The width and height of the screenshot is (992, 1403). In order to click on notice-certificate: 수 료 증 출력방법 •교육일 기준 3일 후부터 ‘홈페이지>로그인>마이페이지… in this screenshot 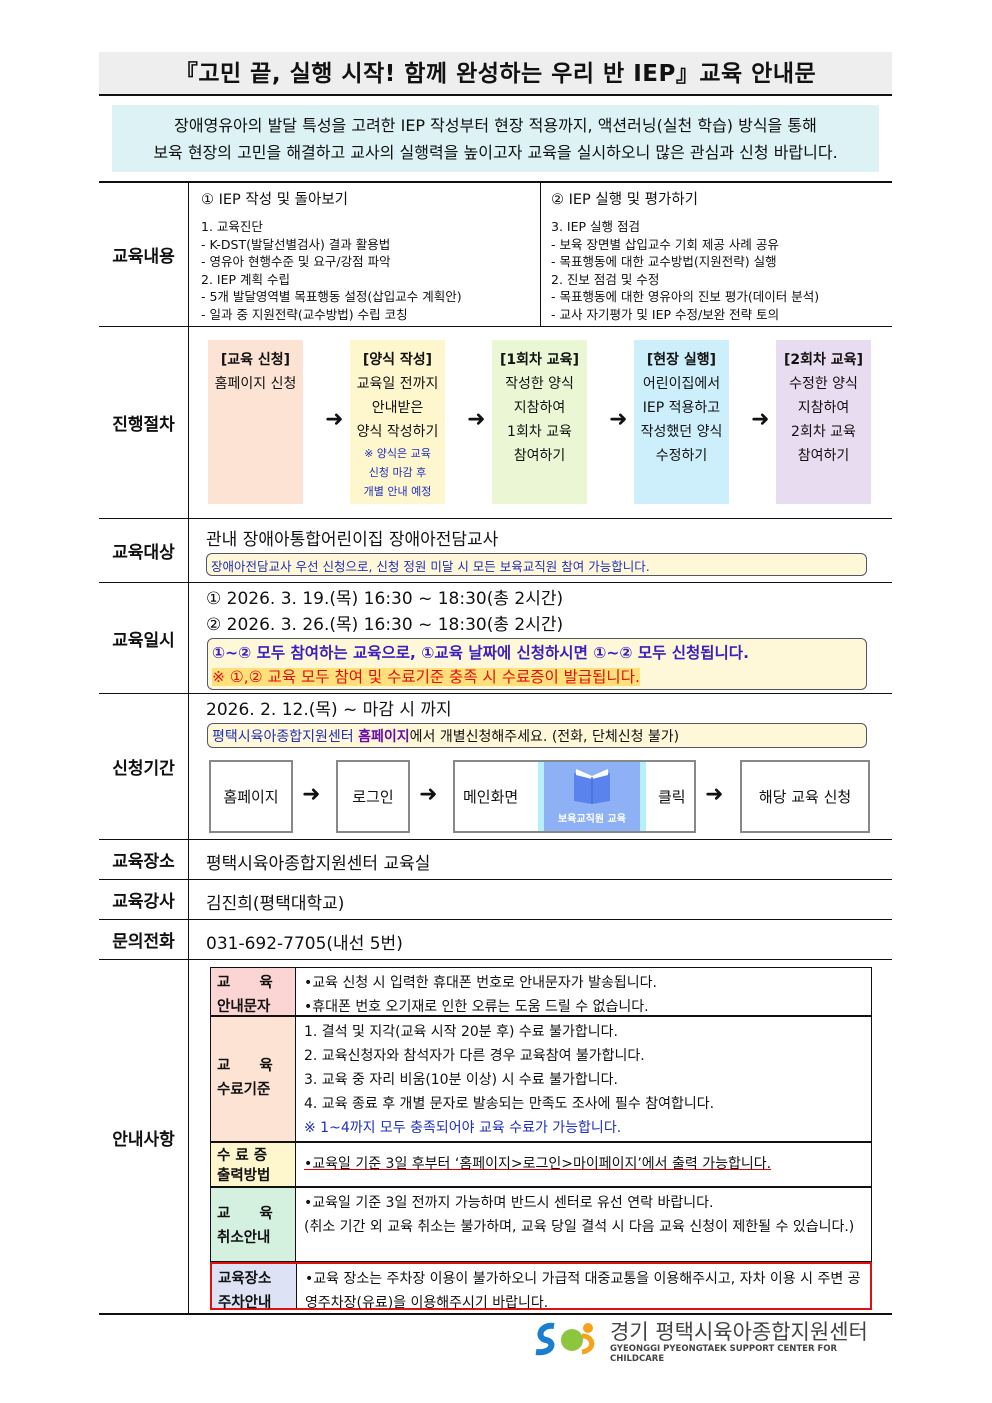, I will do `click(541, 1164)`.